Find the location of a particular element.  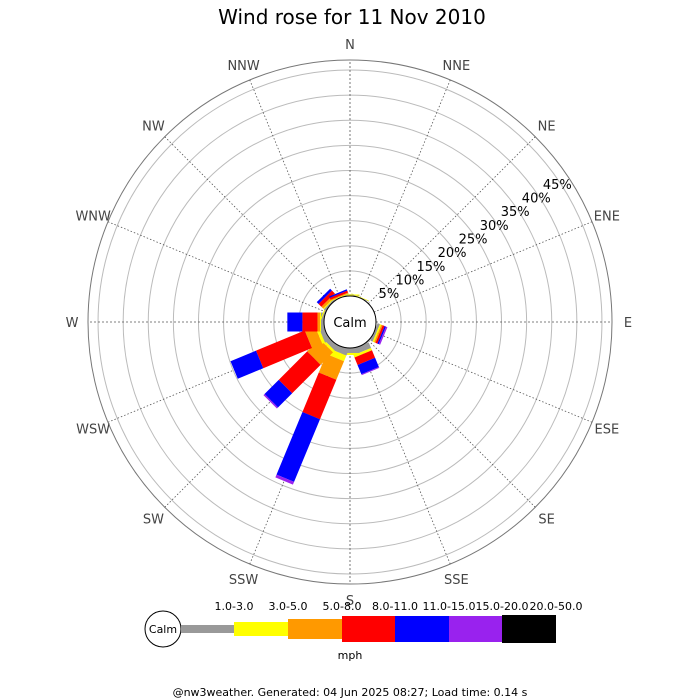

radial-tick-label: 5% is located at coordinates (389, 294).